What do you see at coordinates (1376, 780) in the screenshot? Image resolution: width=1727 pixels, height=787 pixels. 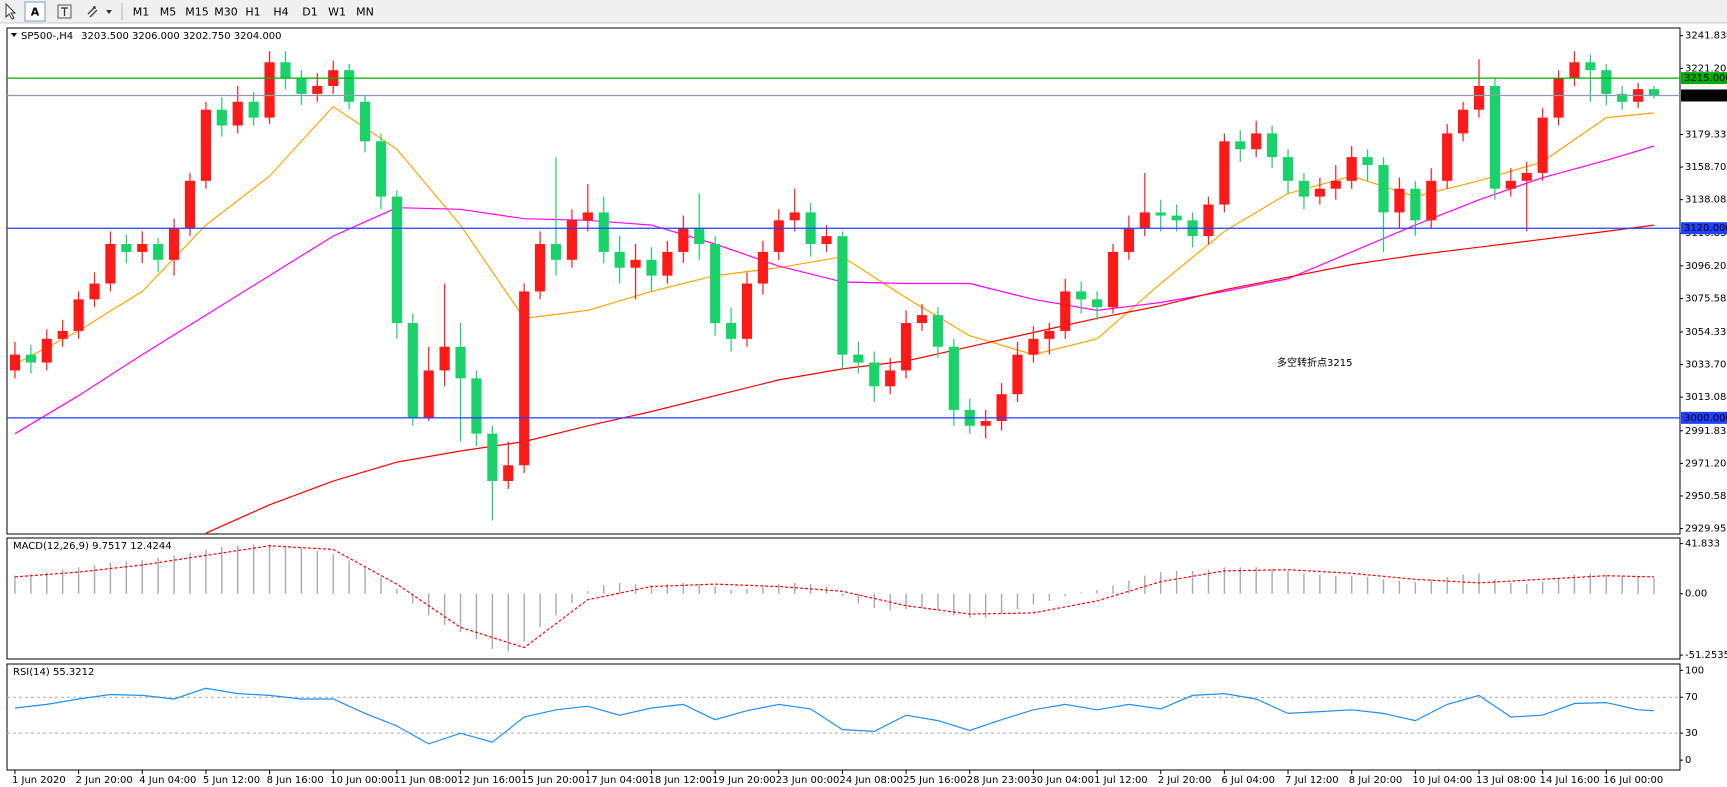 I see `x-tick-label: 8 Jul 20:00` at bounding box center [1376, 780].